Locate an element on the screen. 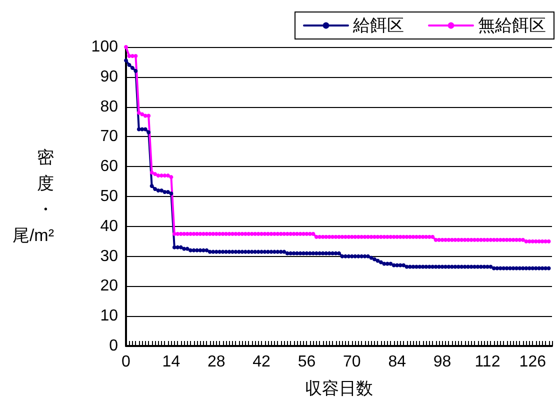  x-tick-label: 14 is located at coordinates (171, 362).